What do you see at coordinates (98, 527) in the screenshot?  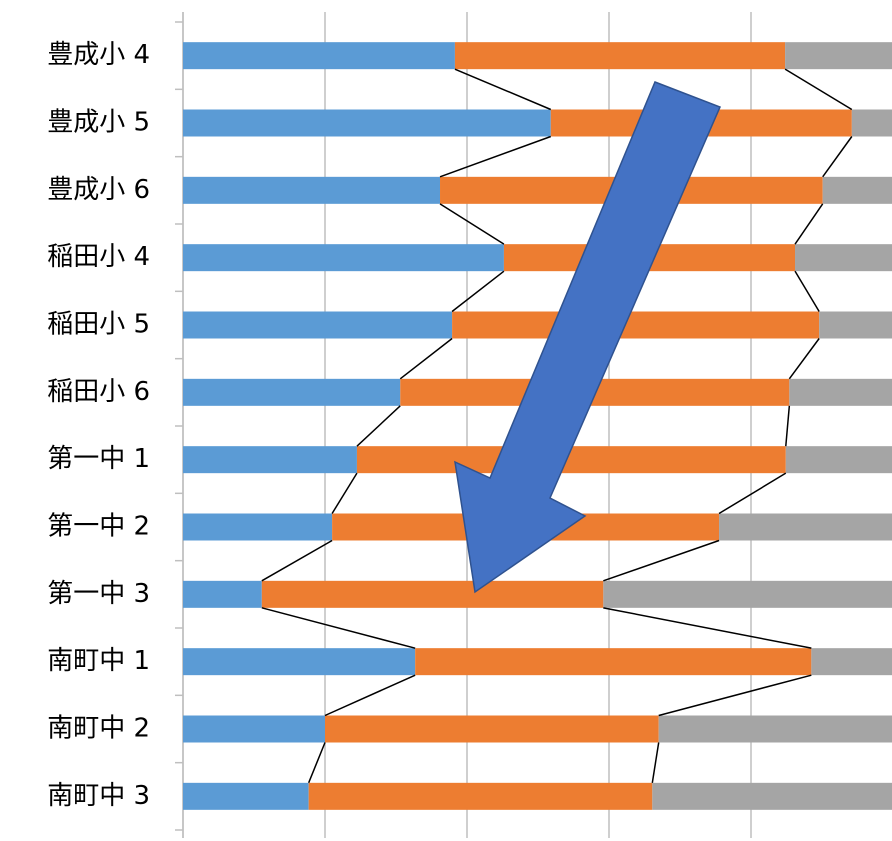 I see `category-label: 第一中 2` at bounding box center [98, 527].